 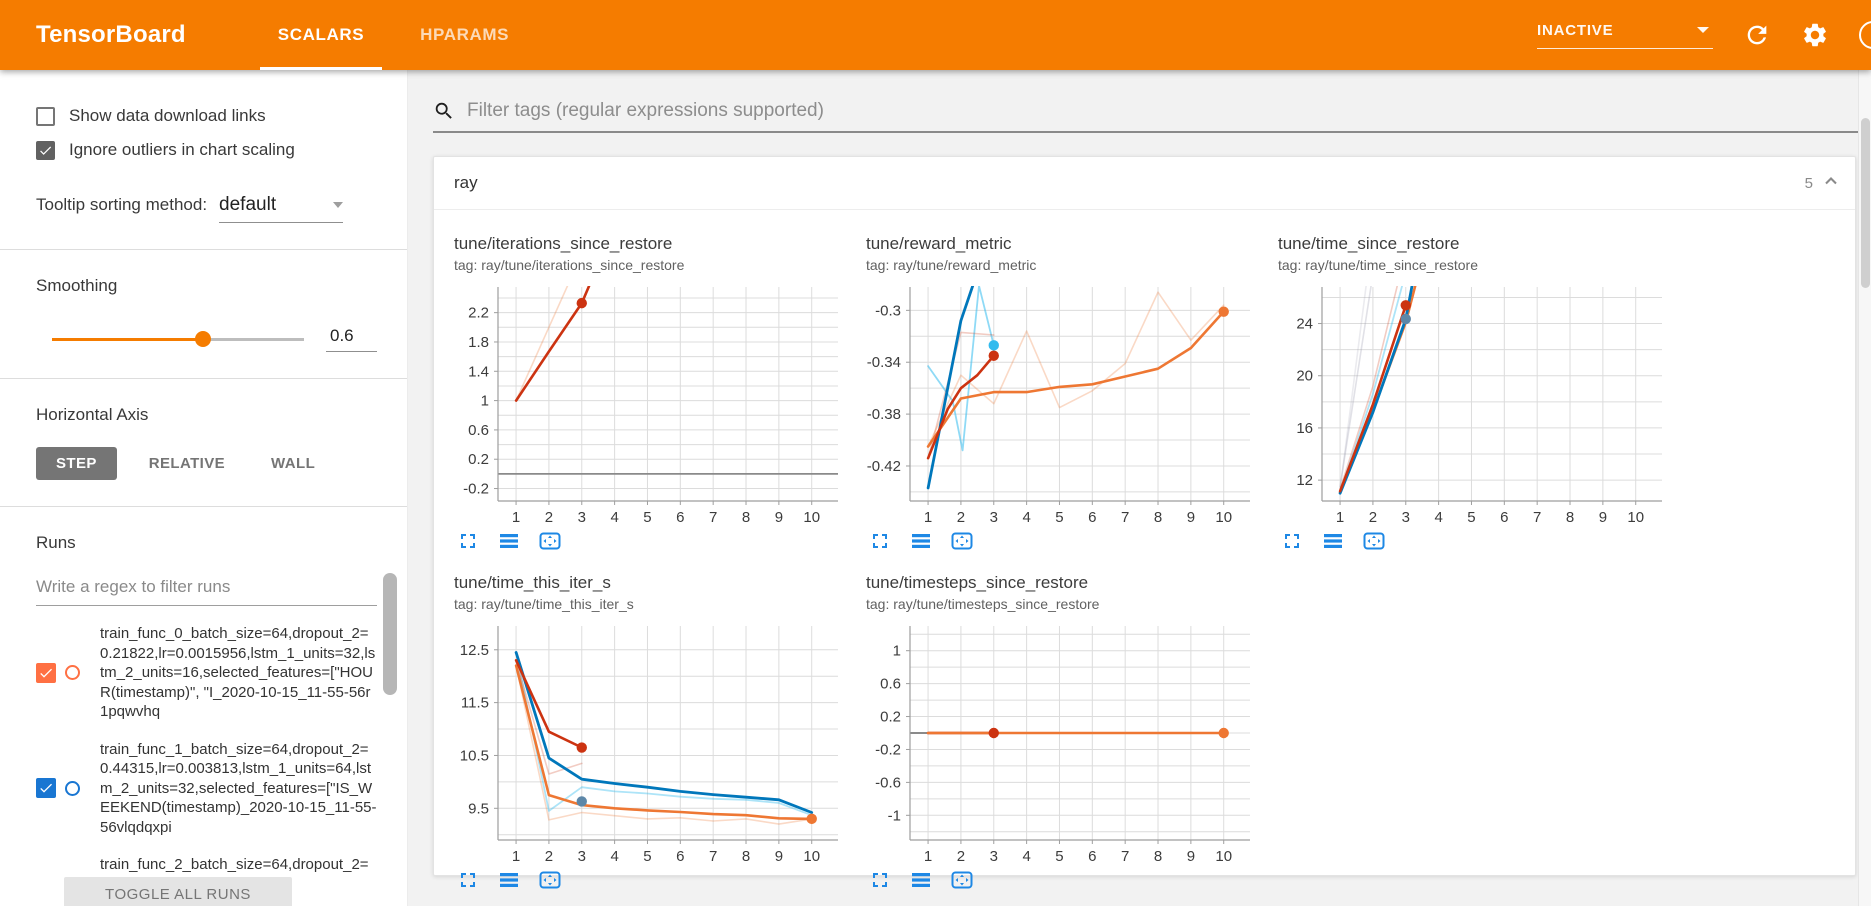 I want to click on svg-text: -0.3, so click(x=888, y=310).